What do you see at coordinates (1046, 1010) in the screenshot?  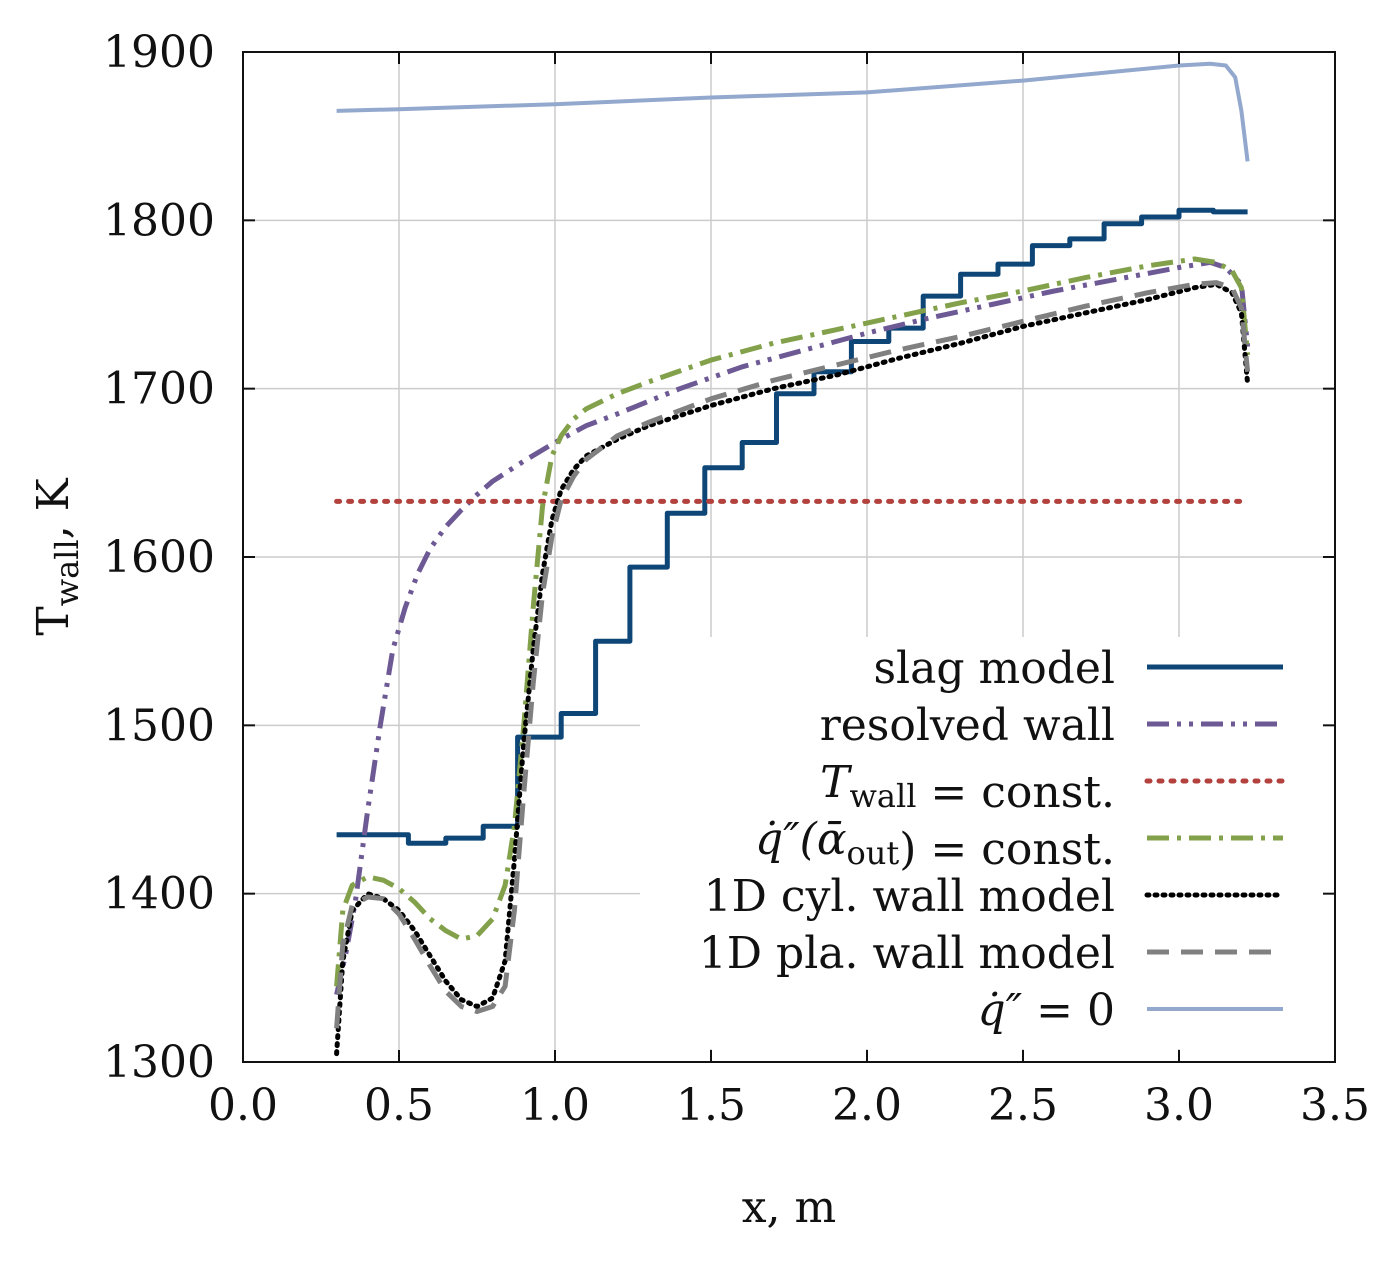 I see `legend-label-q-0: q̇″ = 0` at bounding box center [1046, 1010].